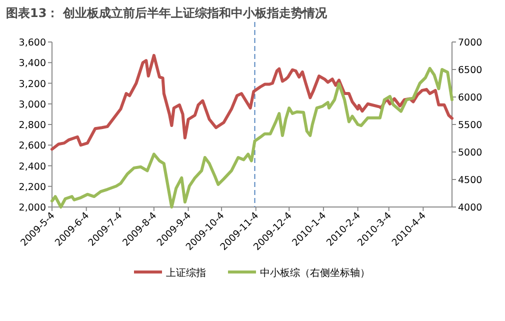  I want to click on legend-label: 中小板综（右侧坐标轴）, so click(315, 273).